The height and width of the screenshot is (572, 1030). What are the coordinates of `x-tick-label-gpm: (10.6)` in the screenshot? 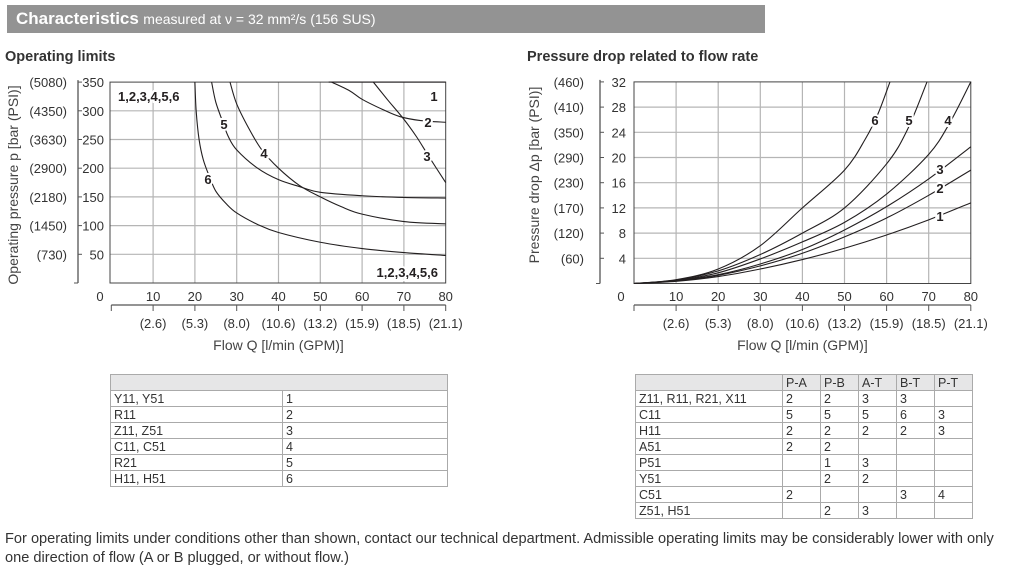 It's located at (802, 323).